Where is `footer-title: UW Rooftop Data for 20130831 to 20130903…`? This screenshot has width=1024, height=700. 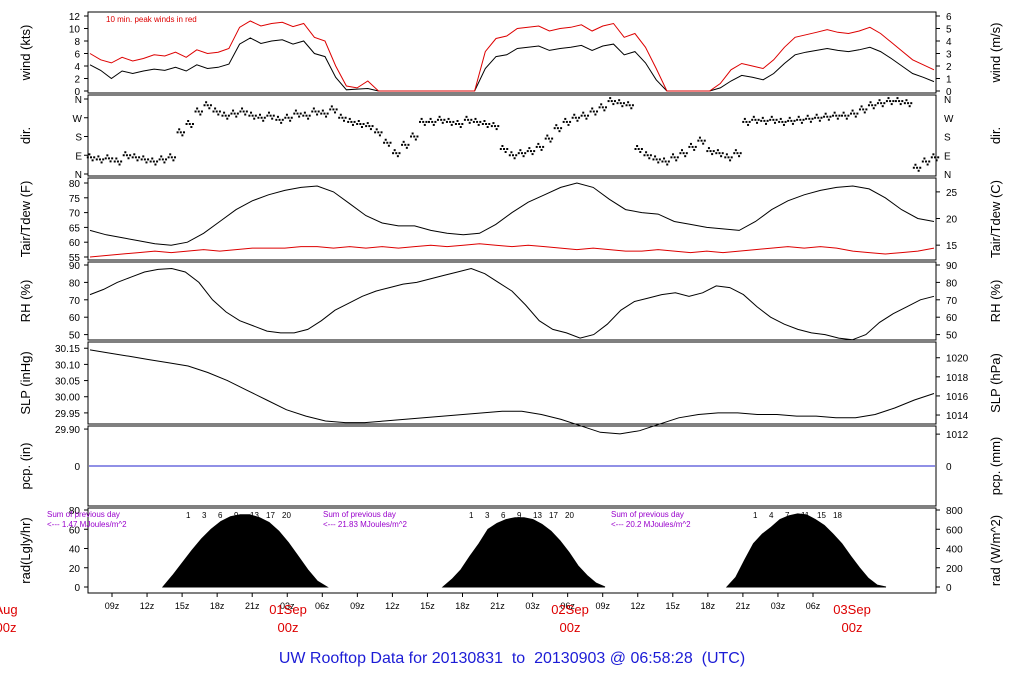
footer-title: UW Rooftop Data for 20130831 to 20130903… is located at coordinates (512, 659).